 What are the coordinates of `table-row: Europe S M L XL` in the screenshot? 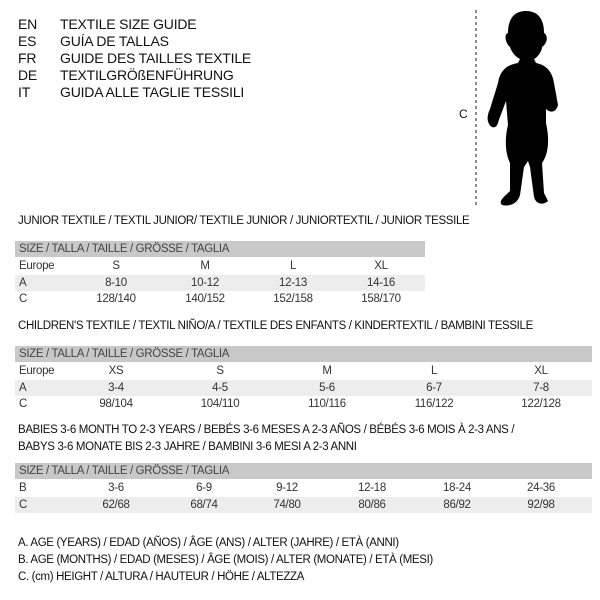 It's located at (220, 266).